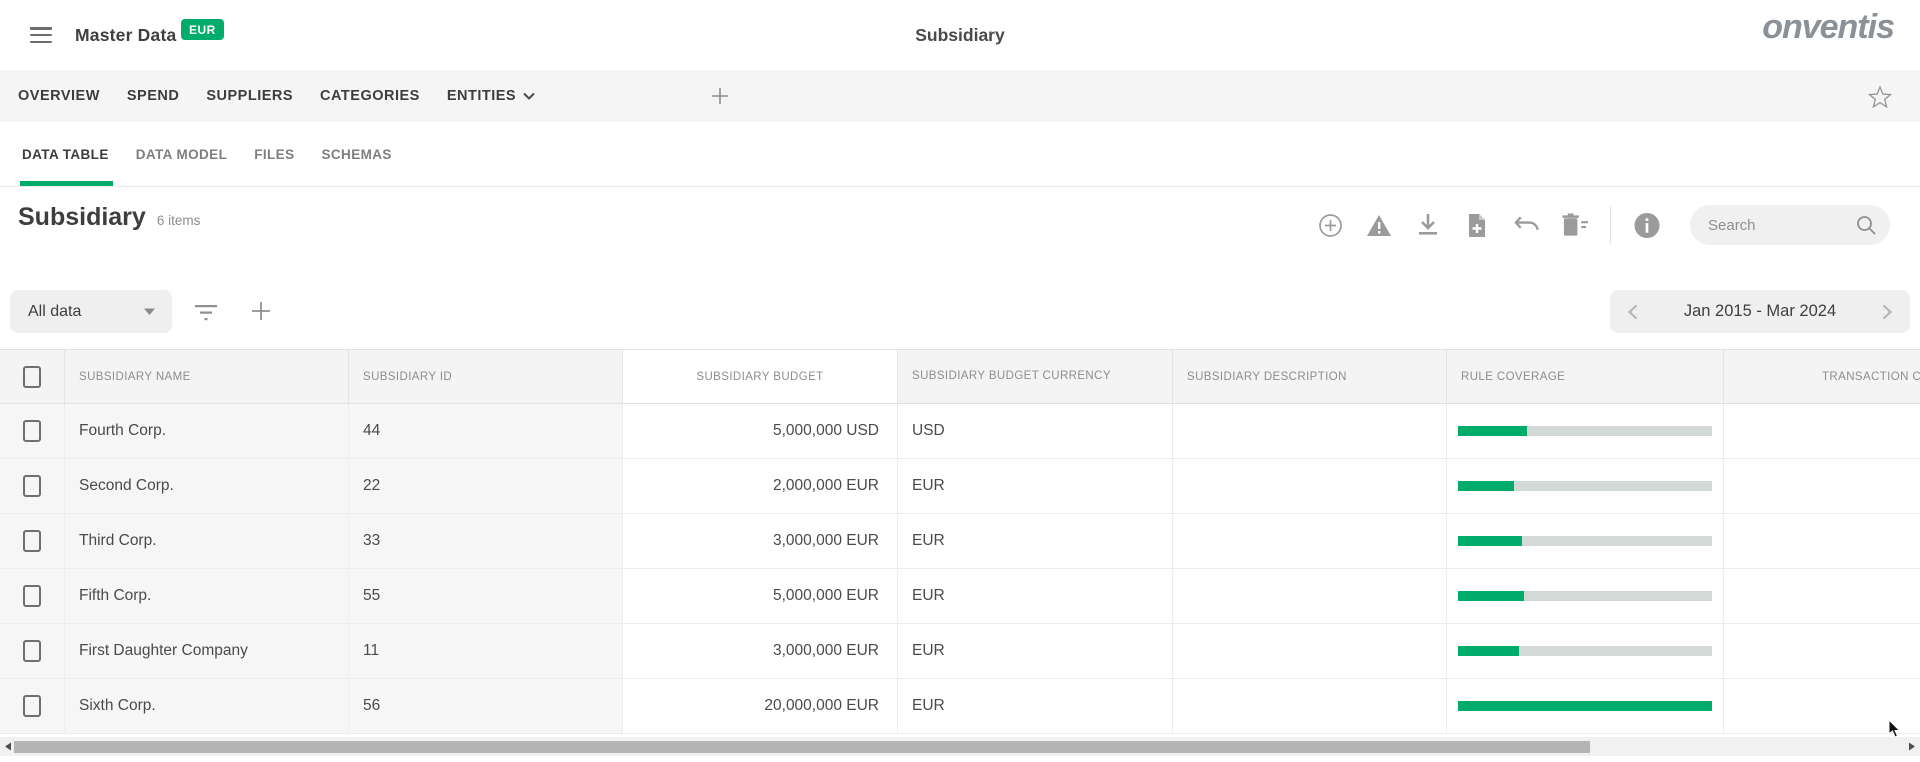  Describe the element at coordinates (207, 376) in the screenshot. I see `column-header-subsidiary-name: SUBSIDIARY NAME` at that location.